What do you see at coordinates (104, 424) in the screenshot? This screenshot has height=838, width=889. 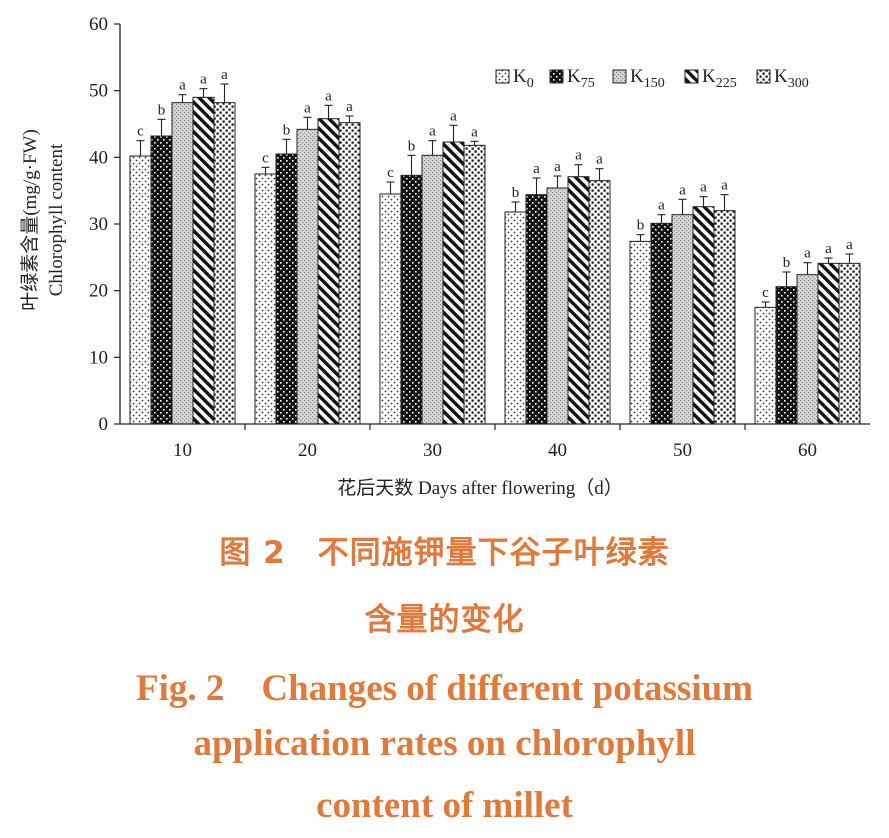 I see `y-tick-label: 0` at bounding box center [104, 424].